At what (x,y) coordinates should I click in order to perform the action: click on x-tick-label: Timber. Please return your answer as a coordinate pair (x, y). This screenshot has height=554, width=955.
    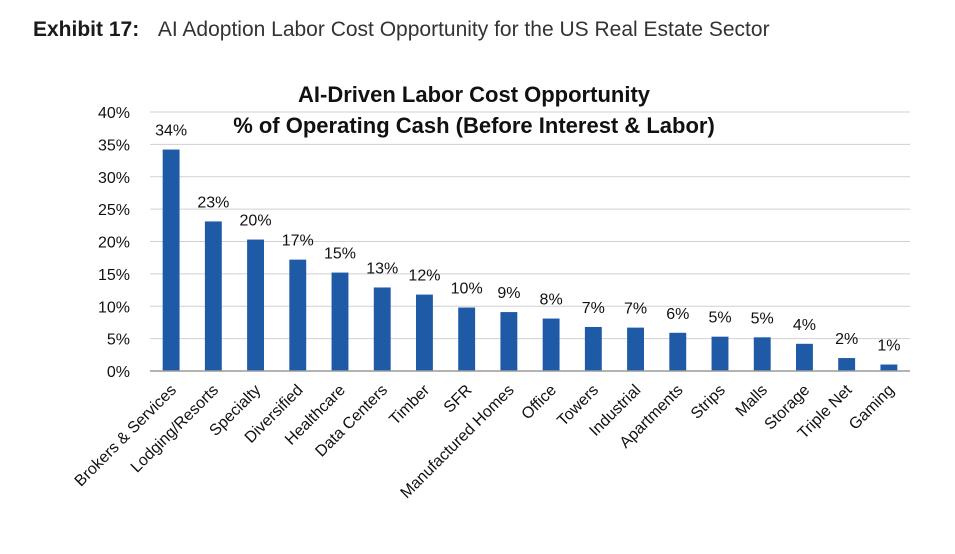
    Looking at the image, I should click on (409, 404).